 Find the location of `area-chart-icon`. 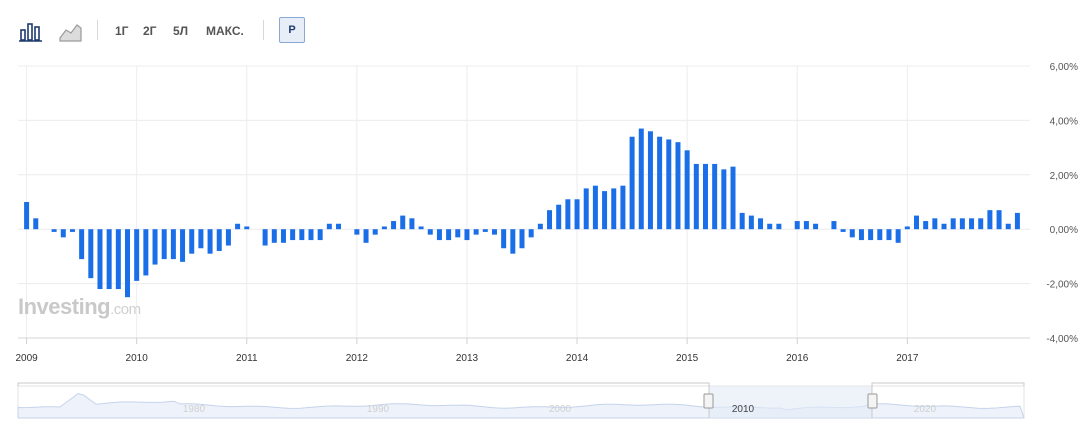

area-chart-icon is located at coordinates (71, 31).